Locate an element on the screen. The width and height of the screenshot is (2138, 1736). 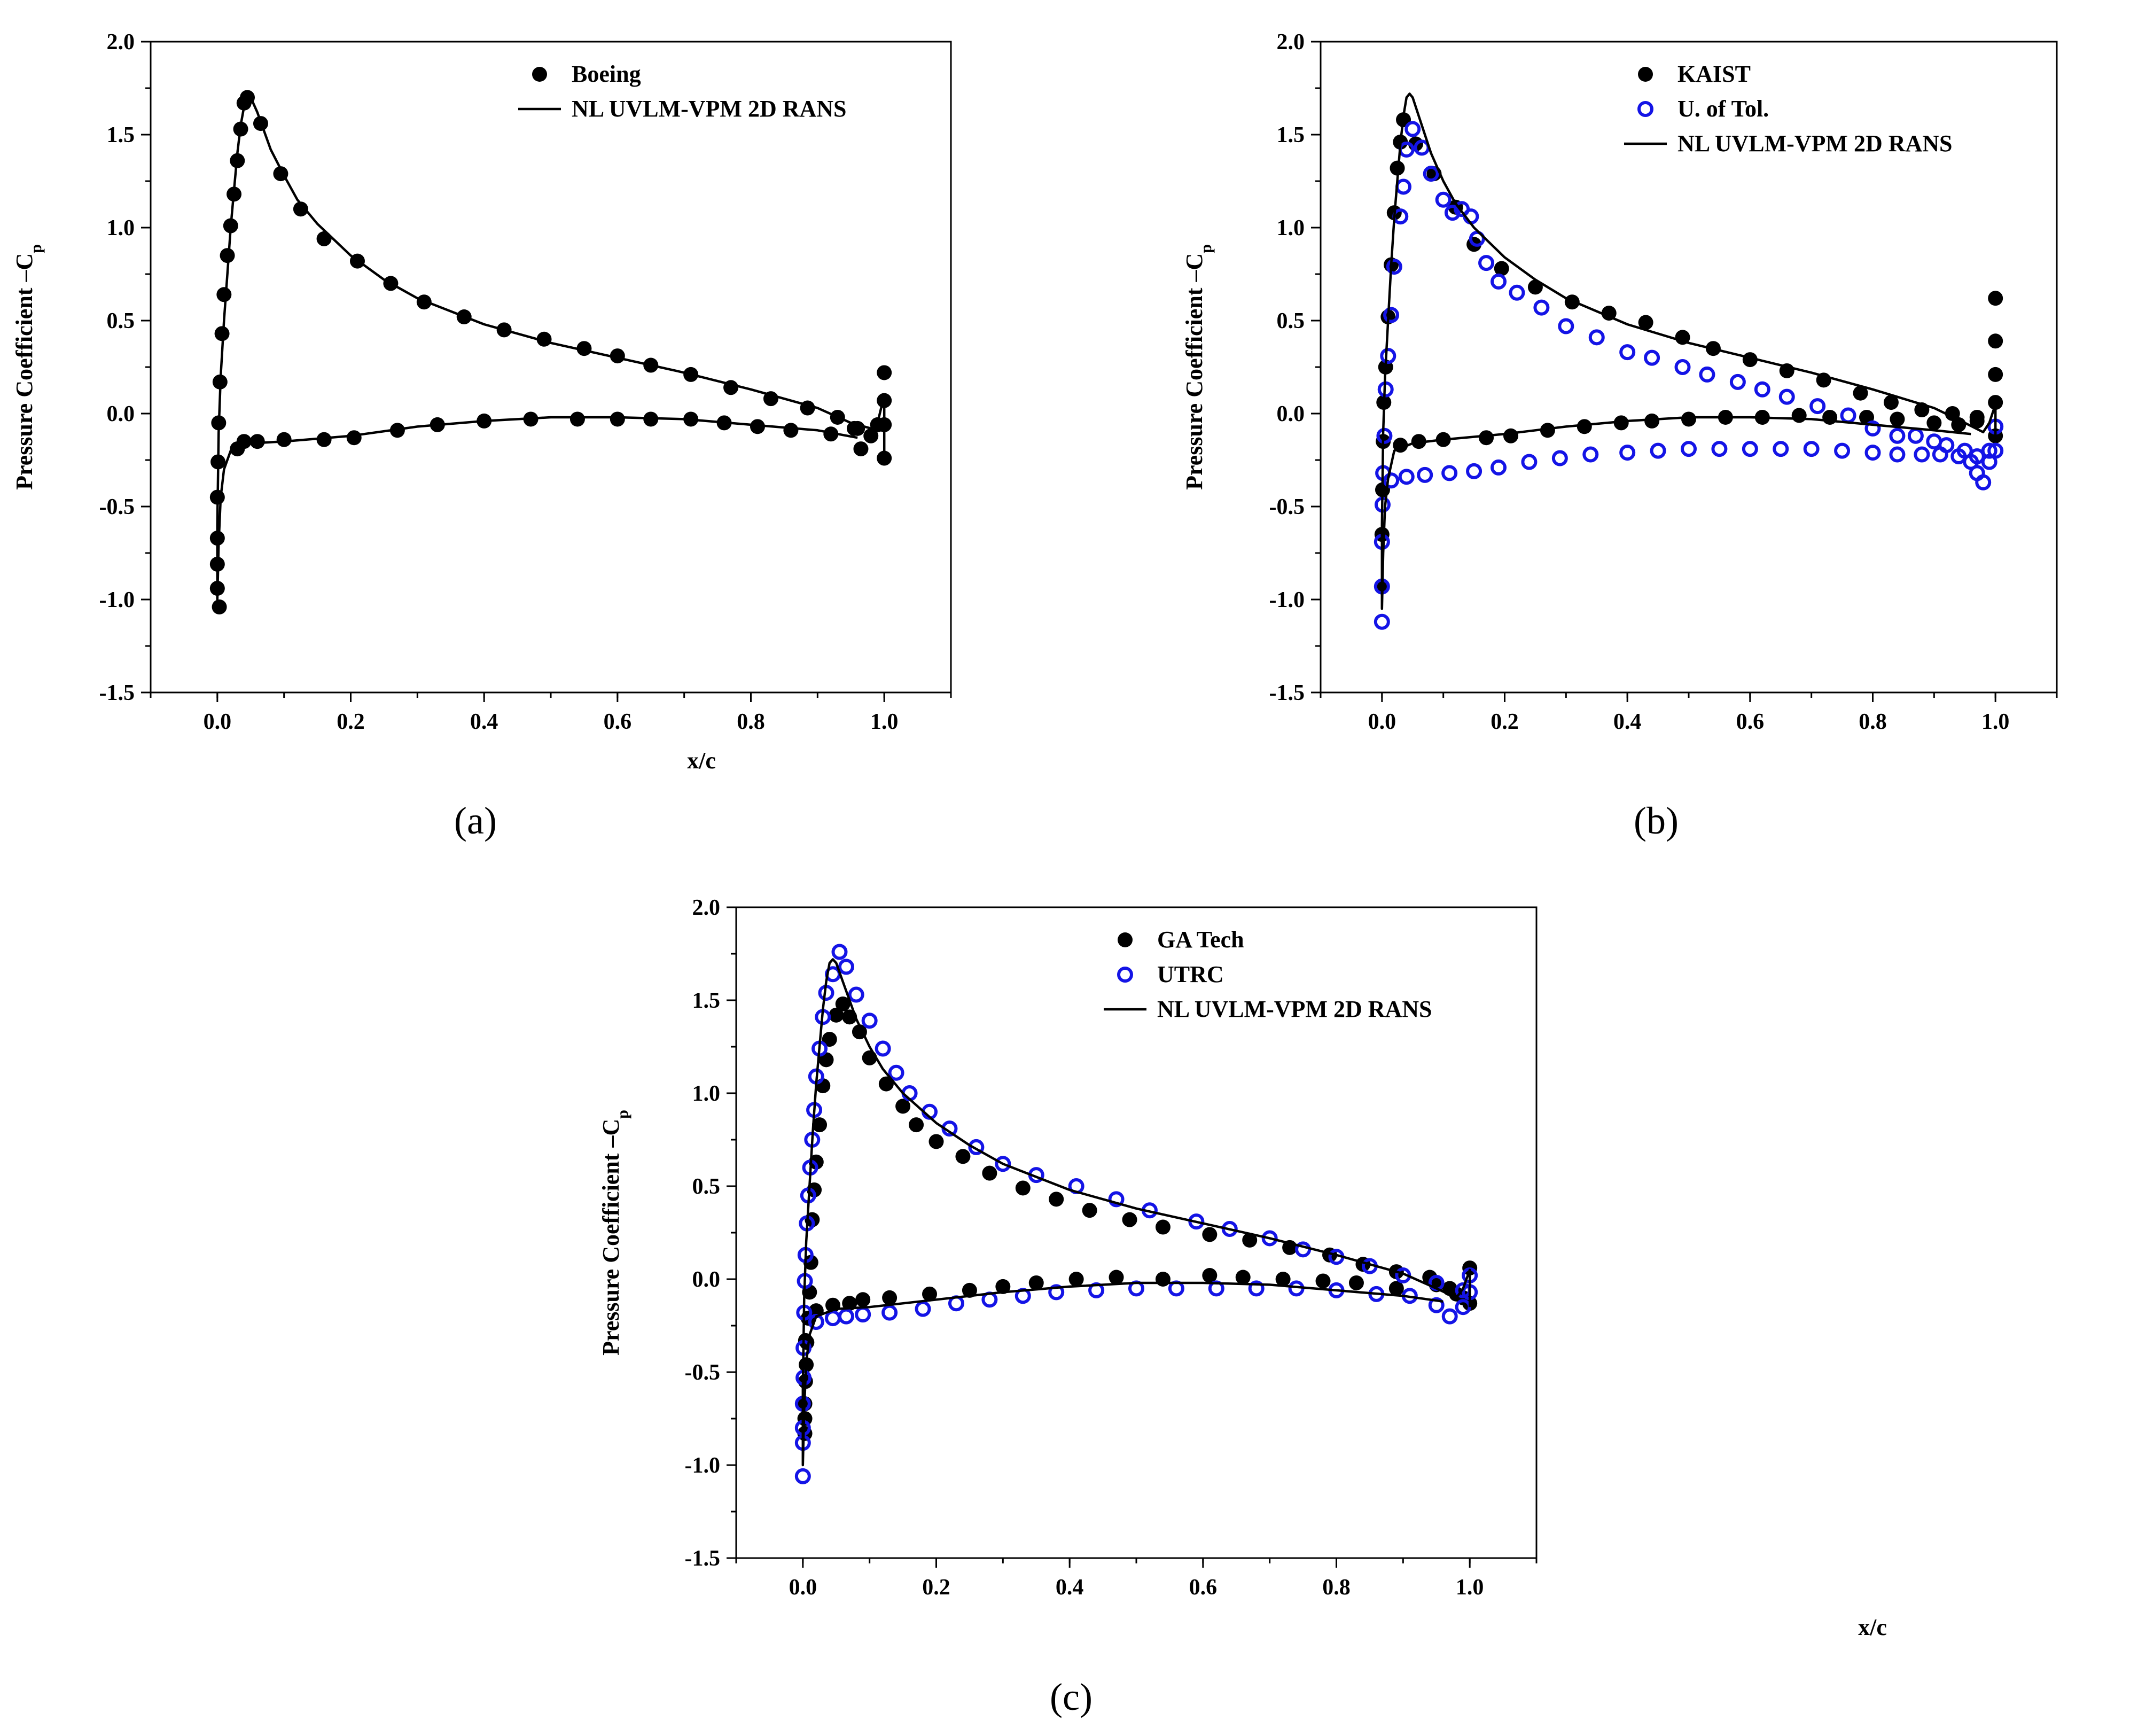
x-tick-label: 0.2 is located at coordinates (936, 1587).